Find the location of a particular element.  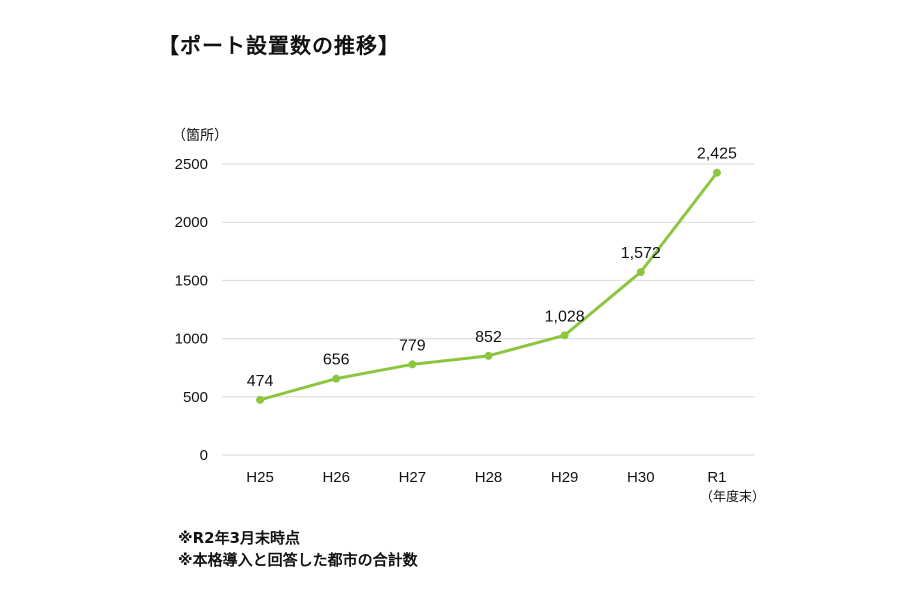

x-tick-label: H27 is located at coordinates (413, 477).